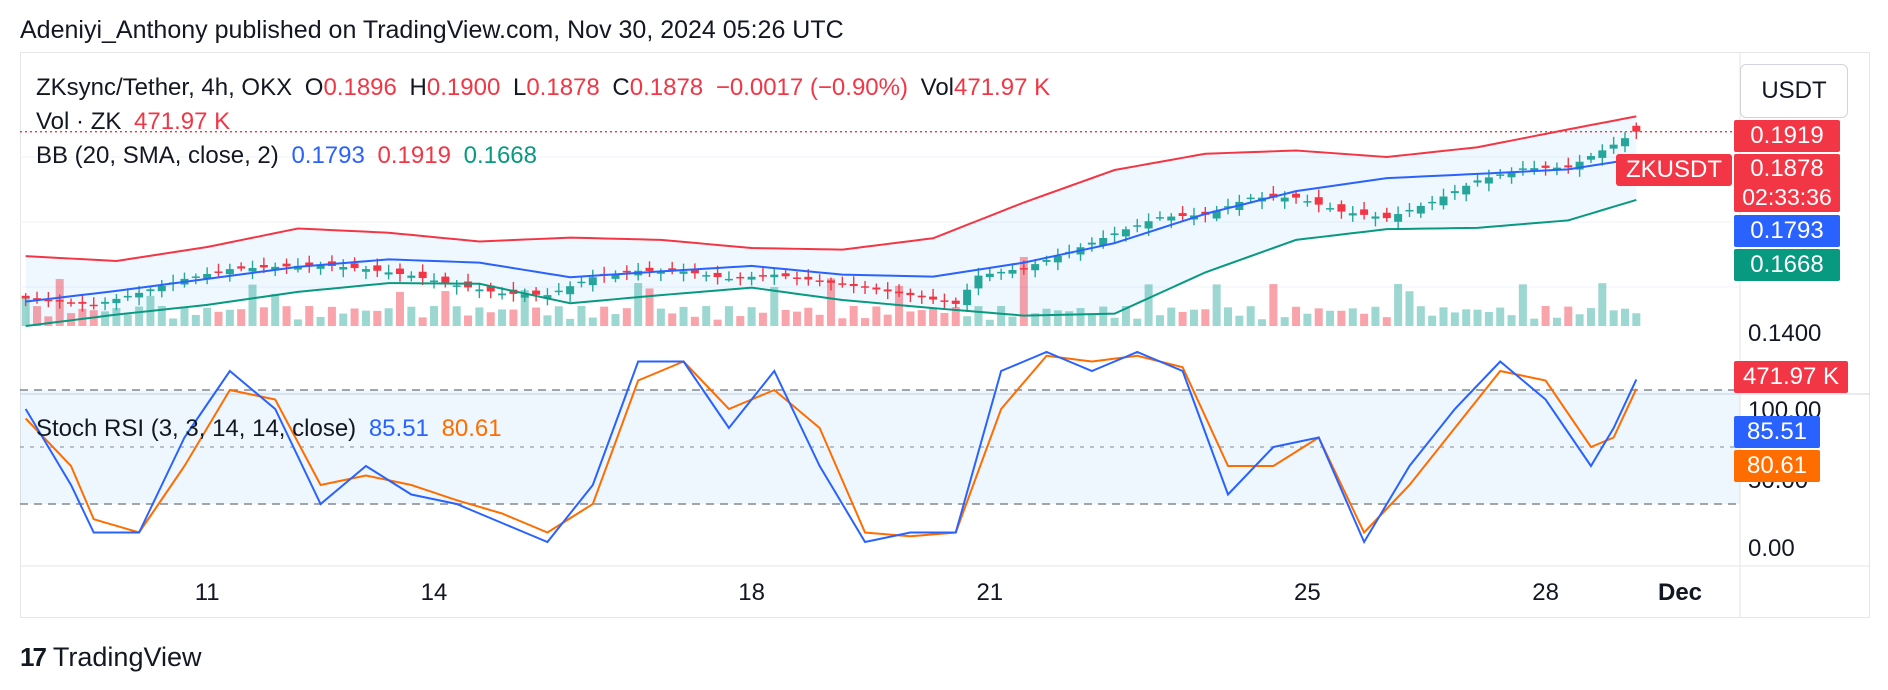 The width and height of the screenshot is (1888, 690). Describe the element at coordinates (1002, 87) in the screenshot. I see `vol-value: 471.97 K` at that location.